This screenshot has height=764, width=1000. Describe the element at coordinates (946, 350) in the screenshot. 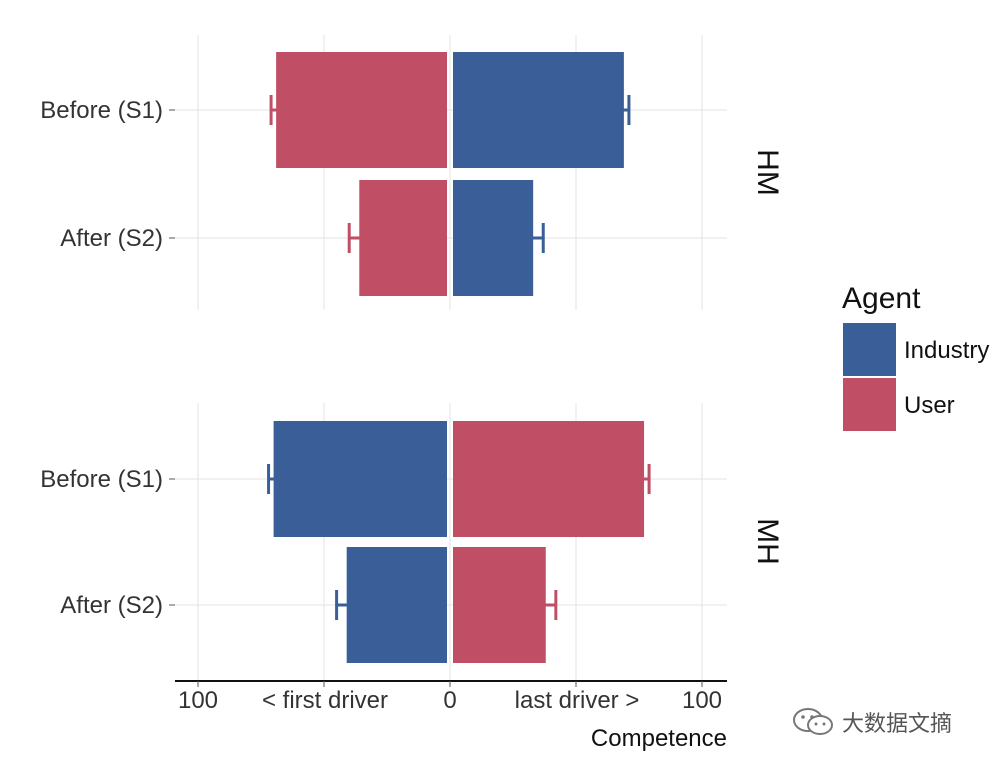

I see `legend-label-industry: Industry` at that location.